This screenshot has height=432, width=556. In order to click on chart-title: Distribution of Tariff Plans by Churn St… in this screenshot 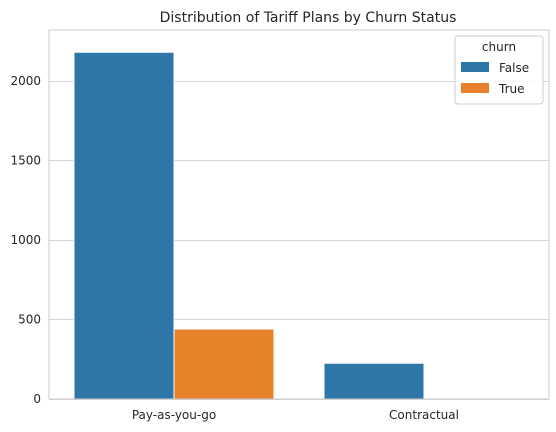, I will do `click(308, 18)`.